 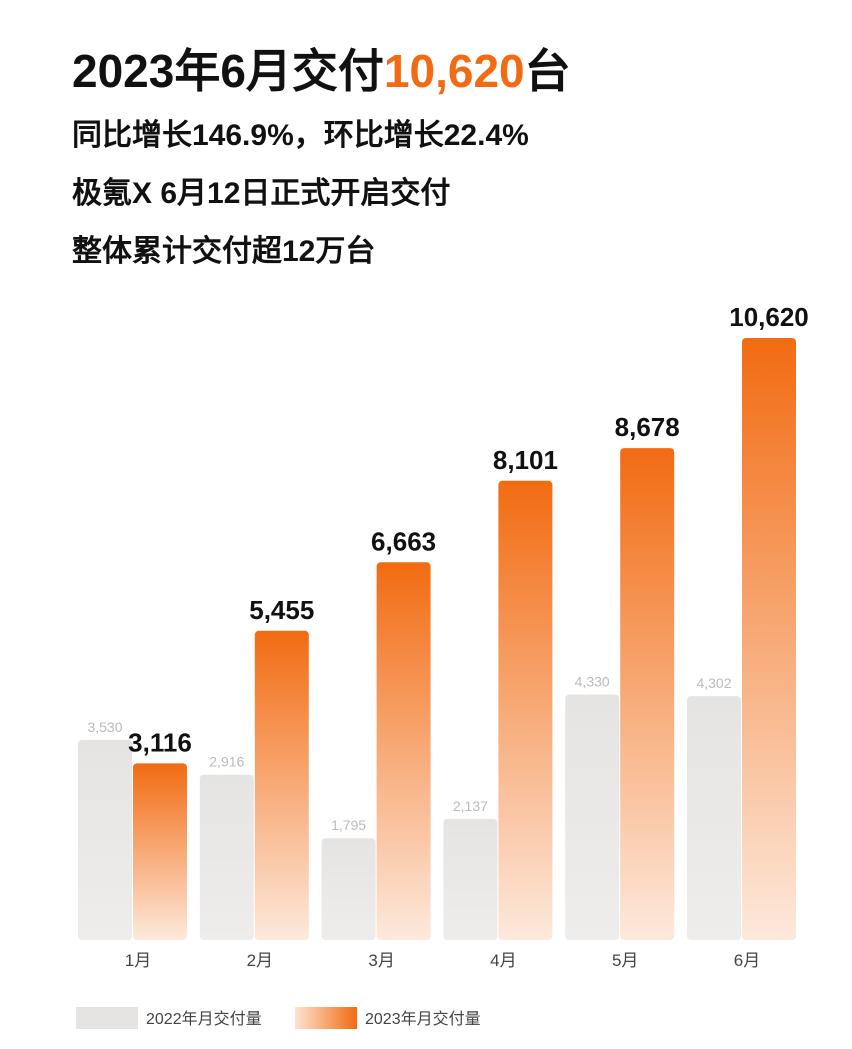 What do you see at coordinates (647, 427) in the screenshot?
I see `data-label: 8,678` at bounding box center [647, 427].